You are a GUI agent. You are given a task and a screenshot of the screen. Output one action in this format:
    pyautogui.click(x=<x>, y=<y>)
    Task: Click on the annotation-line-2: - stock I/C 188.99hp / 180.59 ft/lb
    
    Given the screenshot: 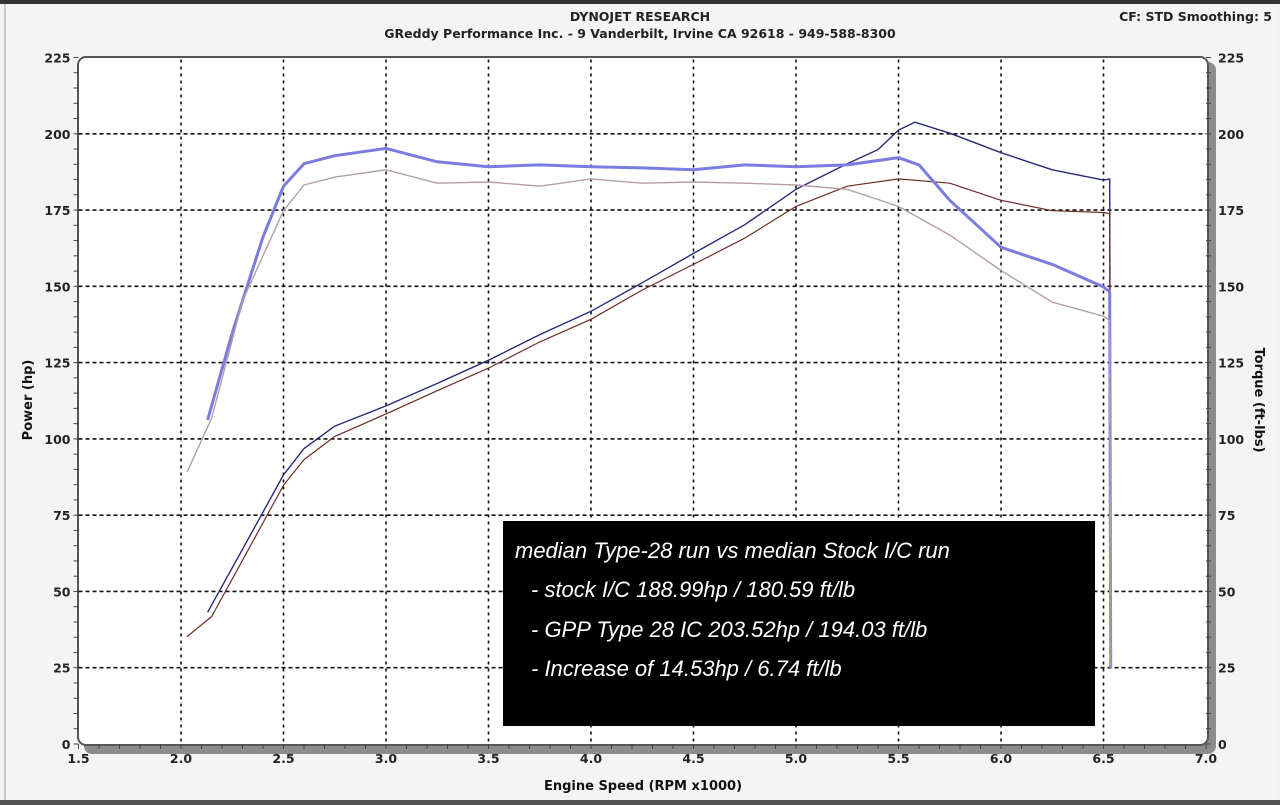 What is the action you would take?
    pyautogui.click(x=693, y=589)
    